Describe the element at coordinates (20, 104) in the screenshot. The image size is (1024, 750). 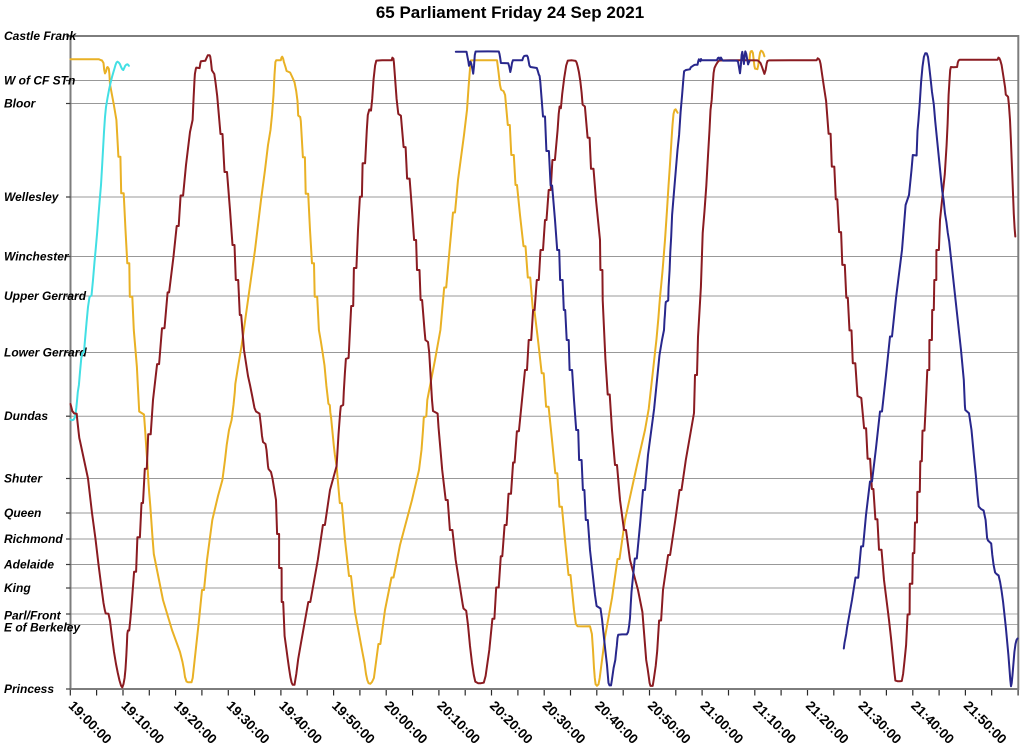
I see `svg-text: Bloor` at that location.